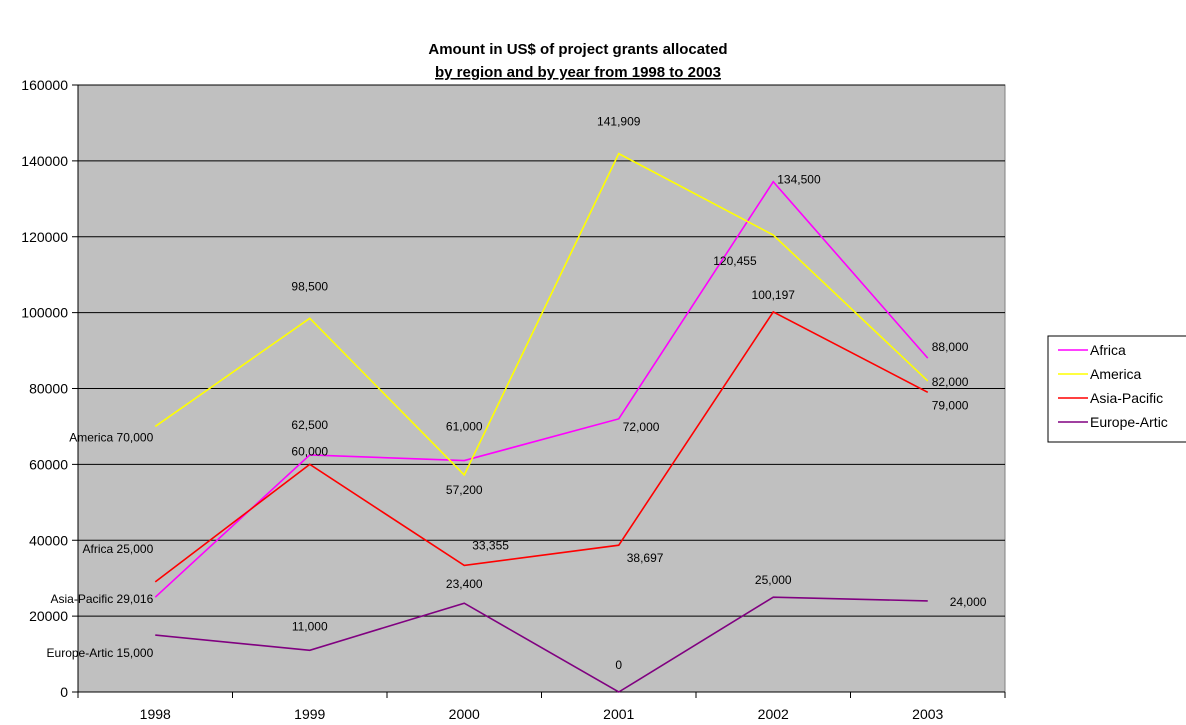 The image size is (1186, 725). What do you see at coordinates (464, 714) in the screenshot?
I see `x-tick-label: 2000` at bounding box center [464, 714].